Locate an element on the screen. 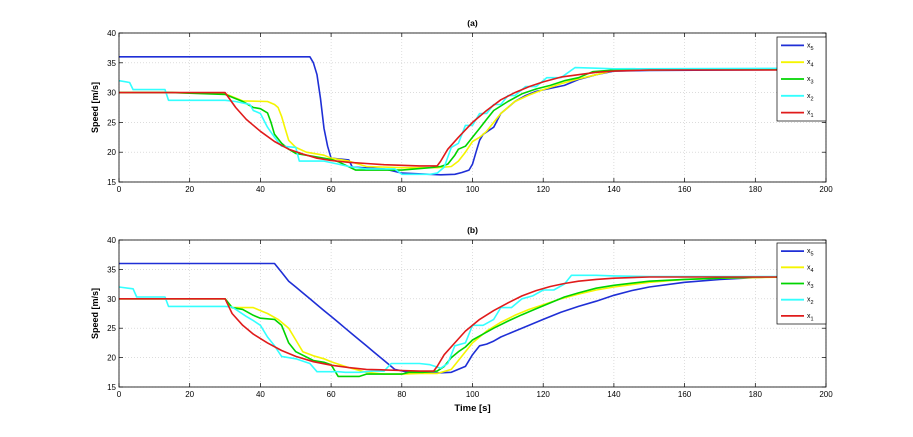 The image size is (913, 437). x-axis-label: Time [s] is located at coordinates (472, 408).